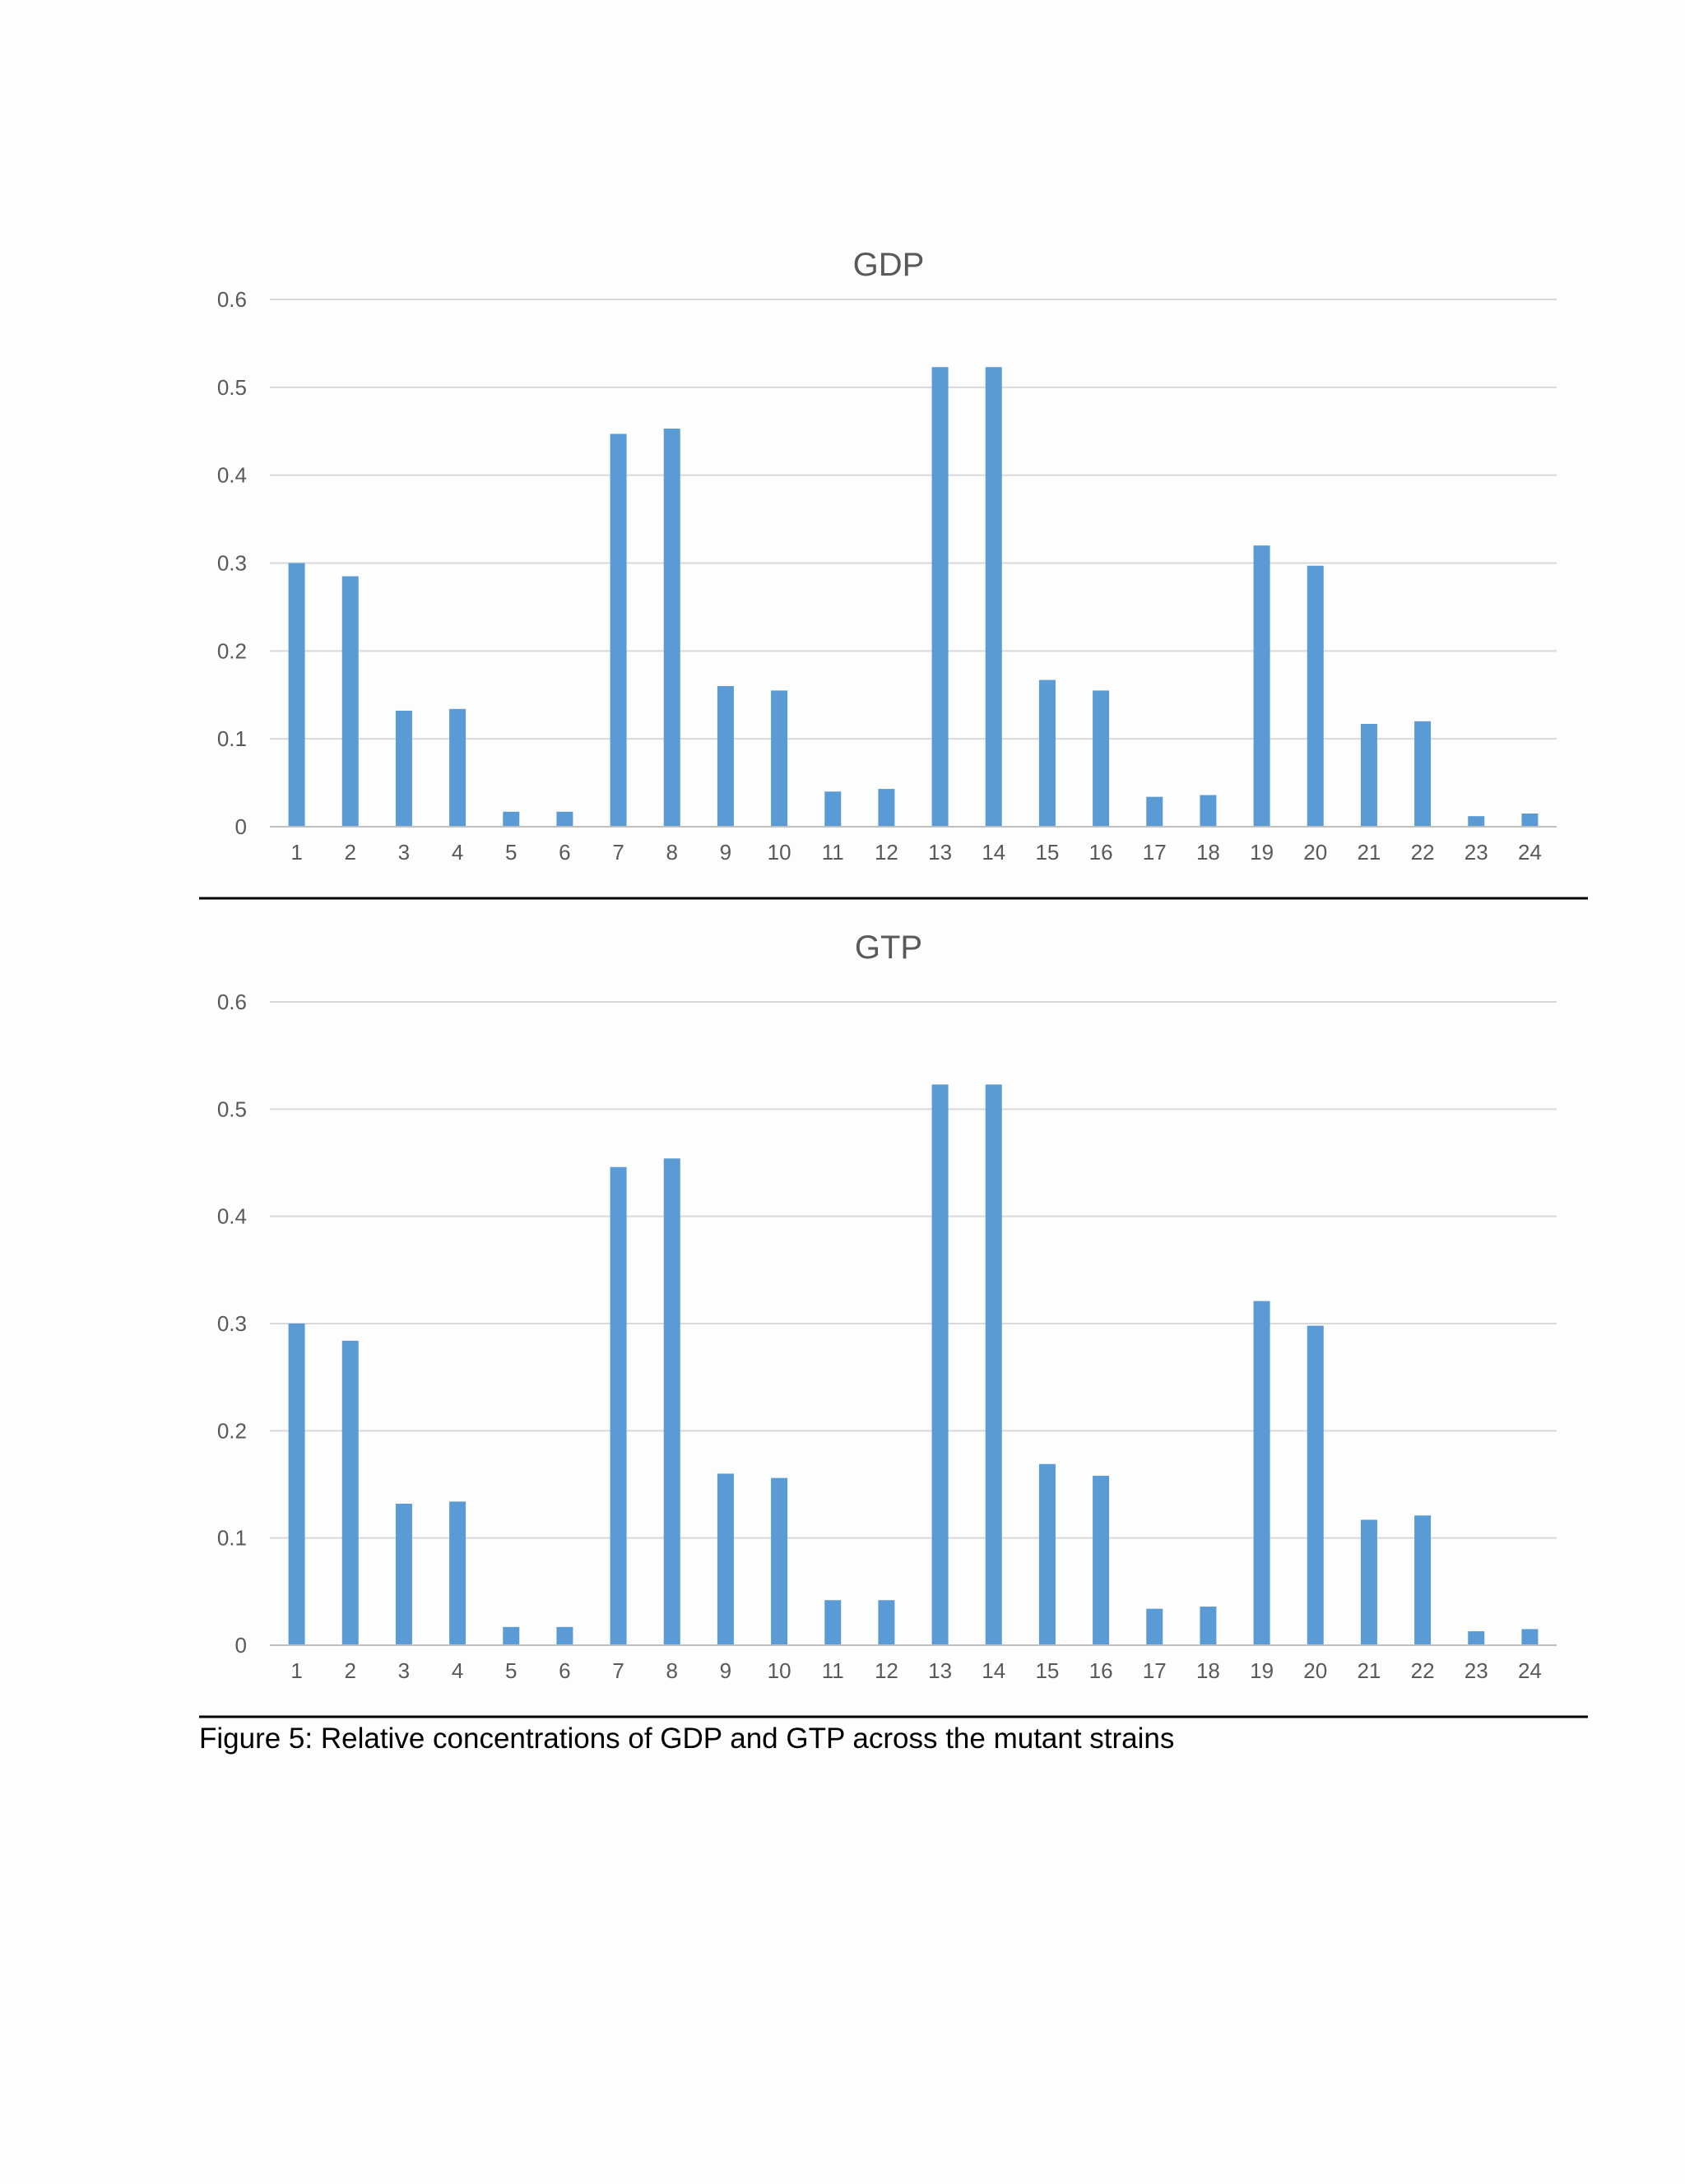  What do you see at coordinates (232, 1430) in the screenshot?
I see `y-tick-label: 0.2` at bounding box center [232, 1430].